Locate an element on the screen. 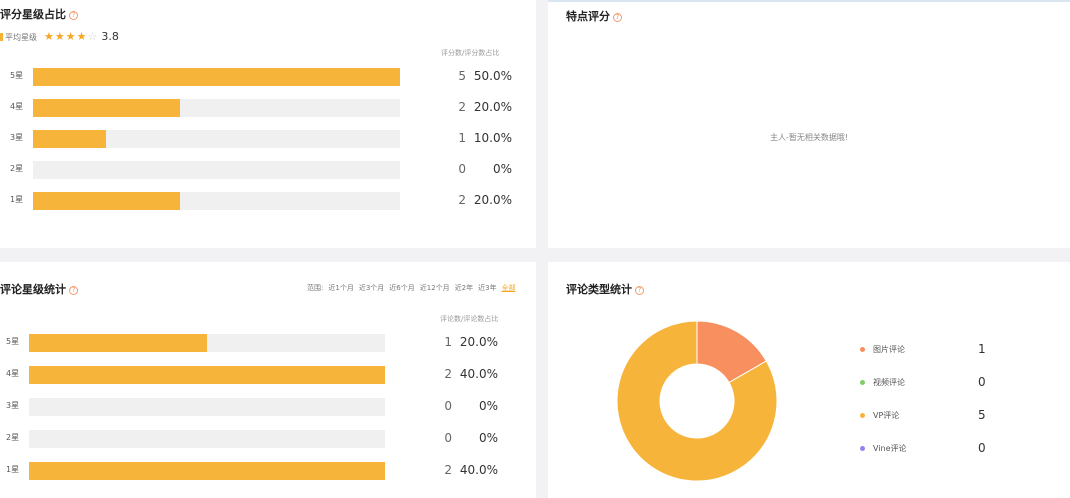 The width and height of the screenshot is (1070, 498). range-option: 近3年 is located at coordinates (487, 288).